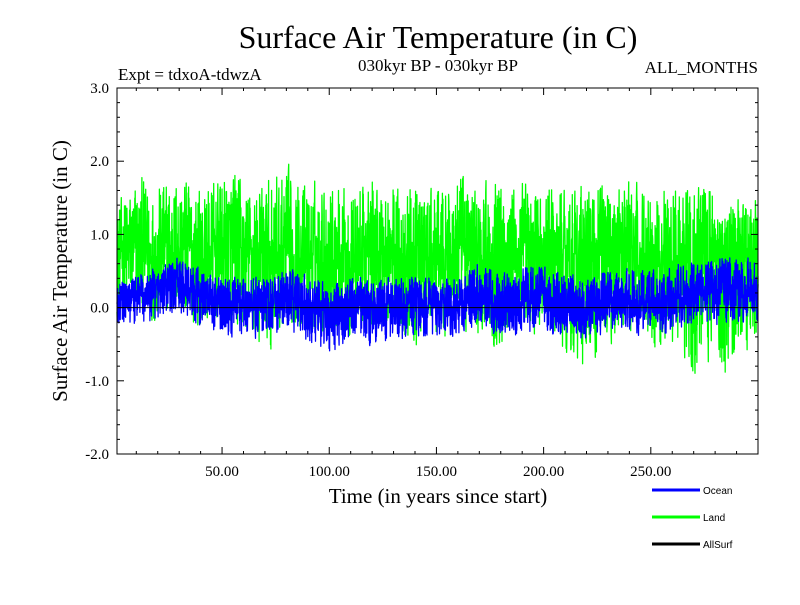 The height and width of the screenshot is (605, 800). I want to click on x-tick-label: 250.00, so click(650, 472).